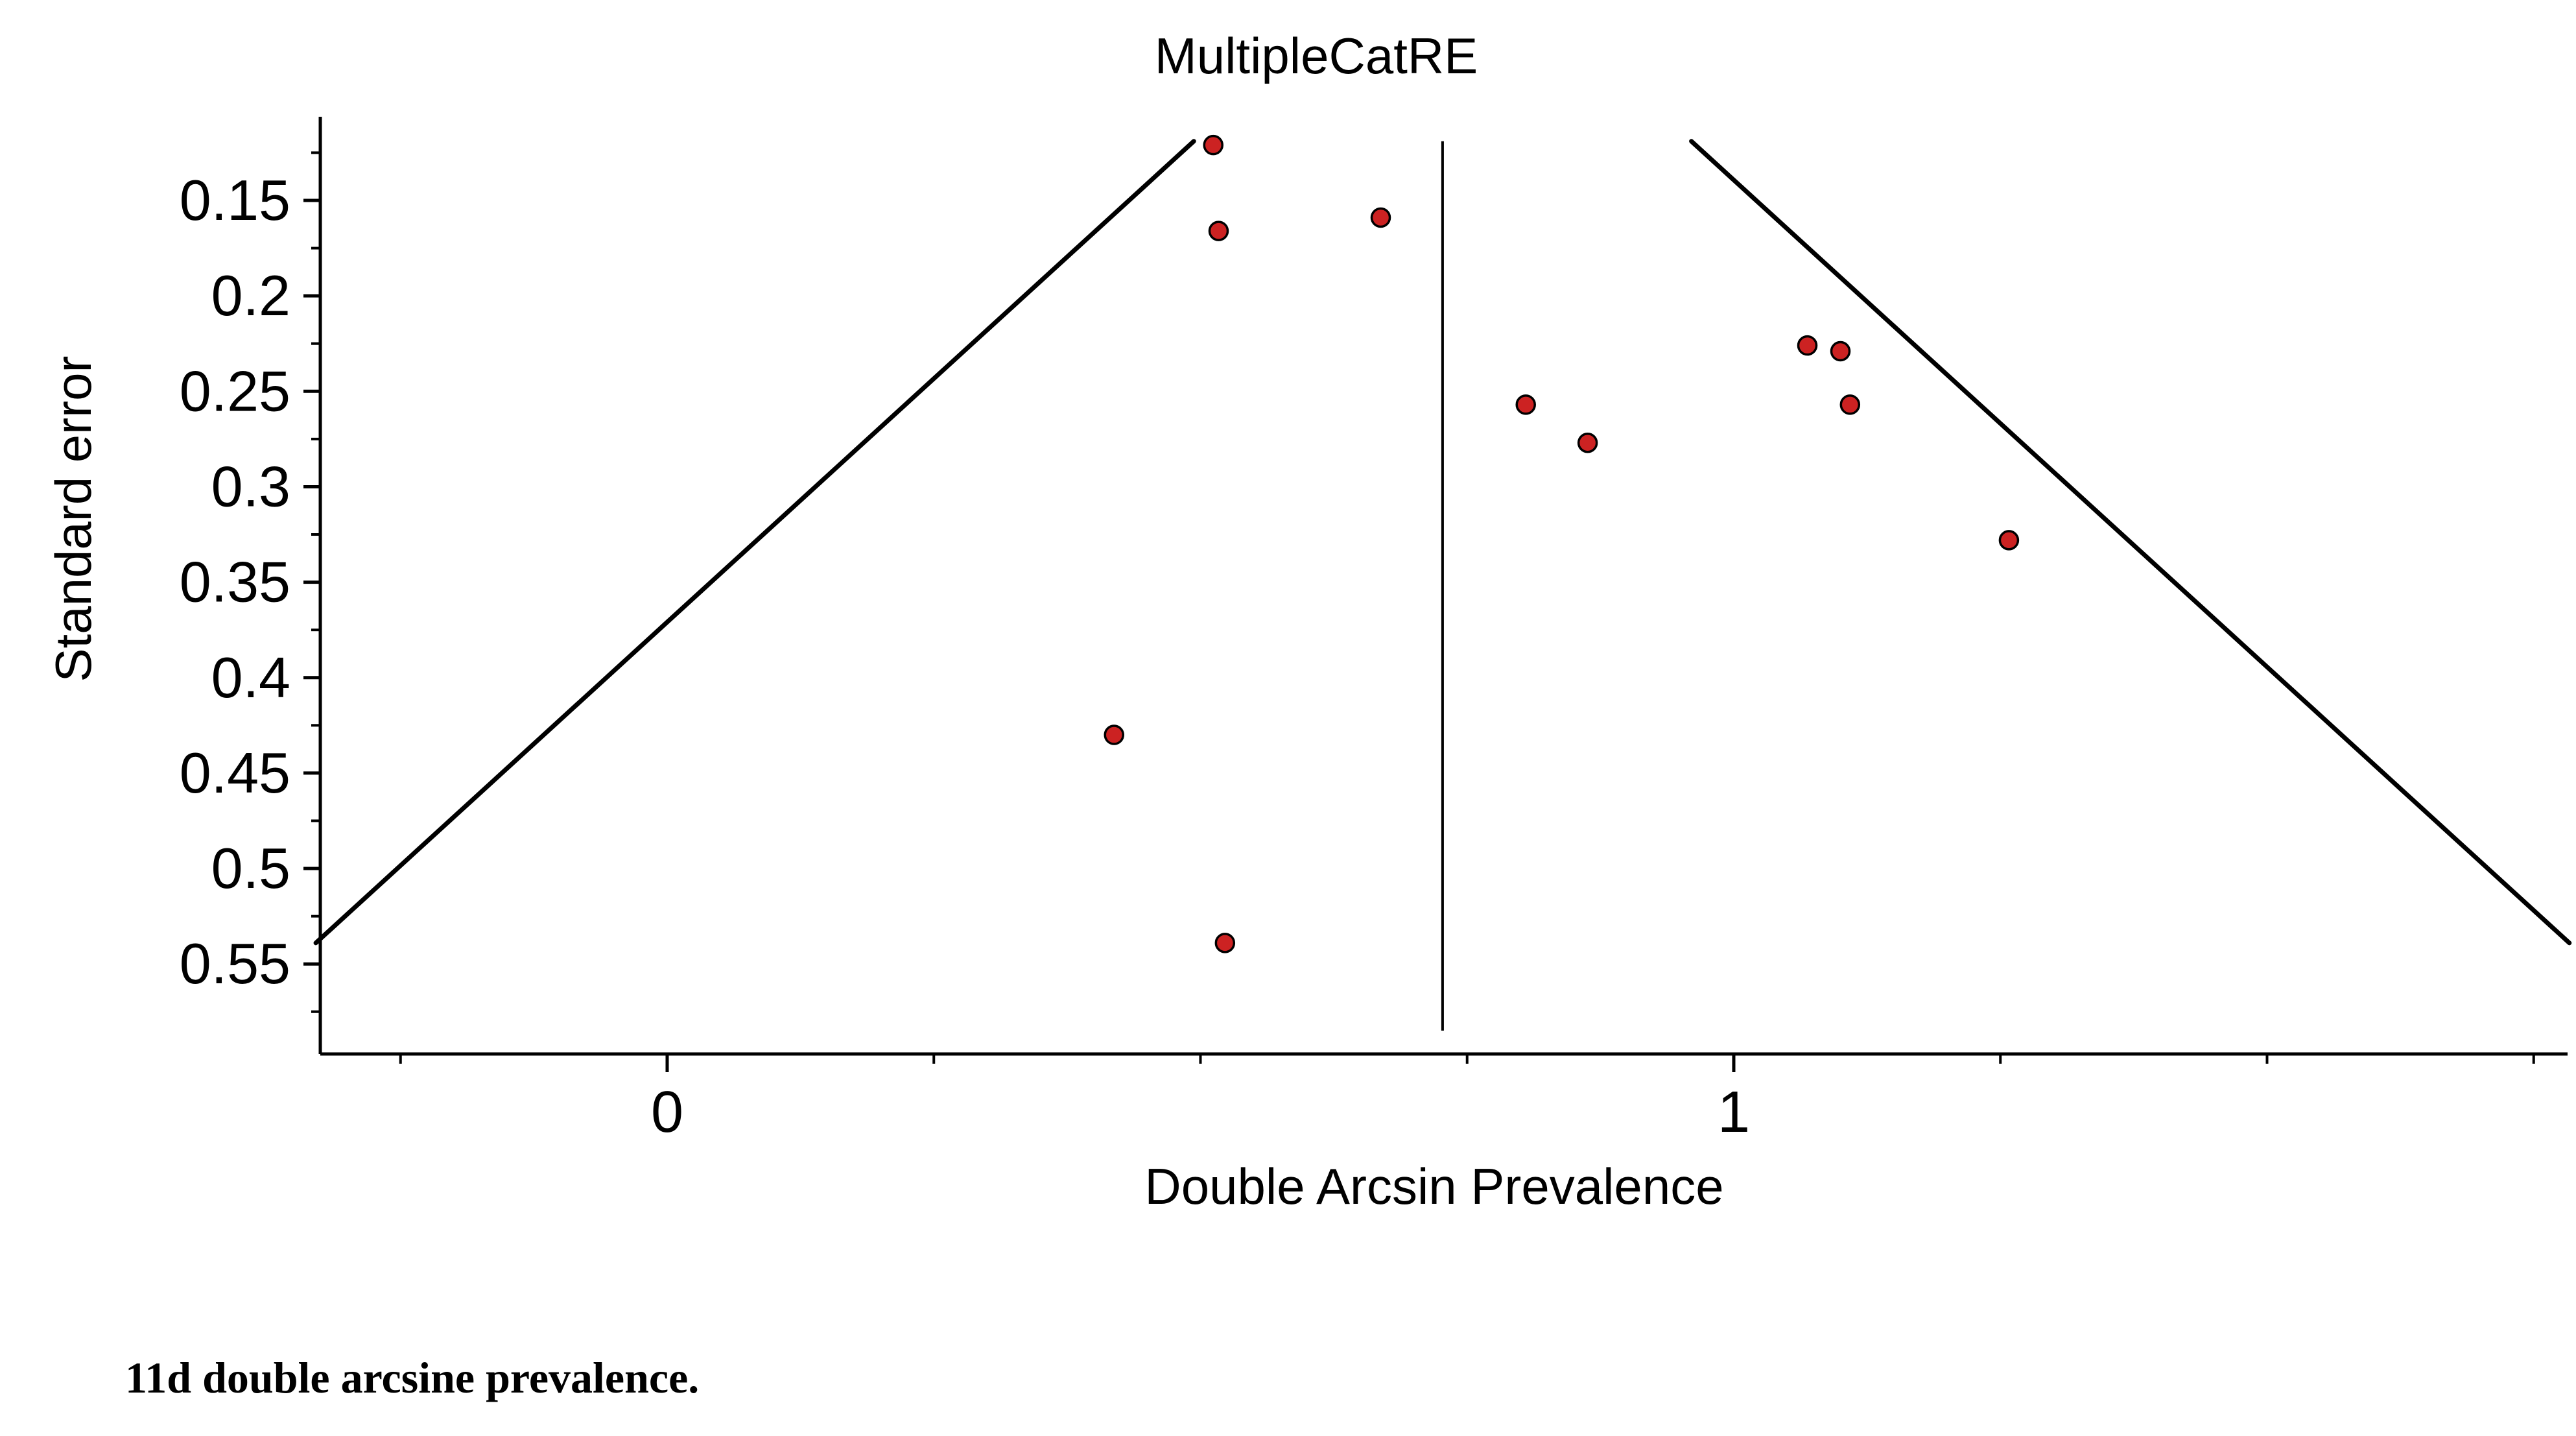 The image size is (2576, 1436). Describe the element at coordinates (250, 295) in the screenshot. I see `y-tick-label: 0.2` at that location.